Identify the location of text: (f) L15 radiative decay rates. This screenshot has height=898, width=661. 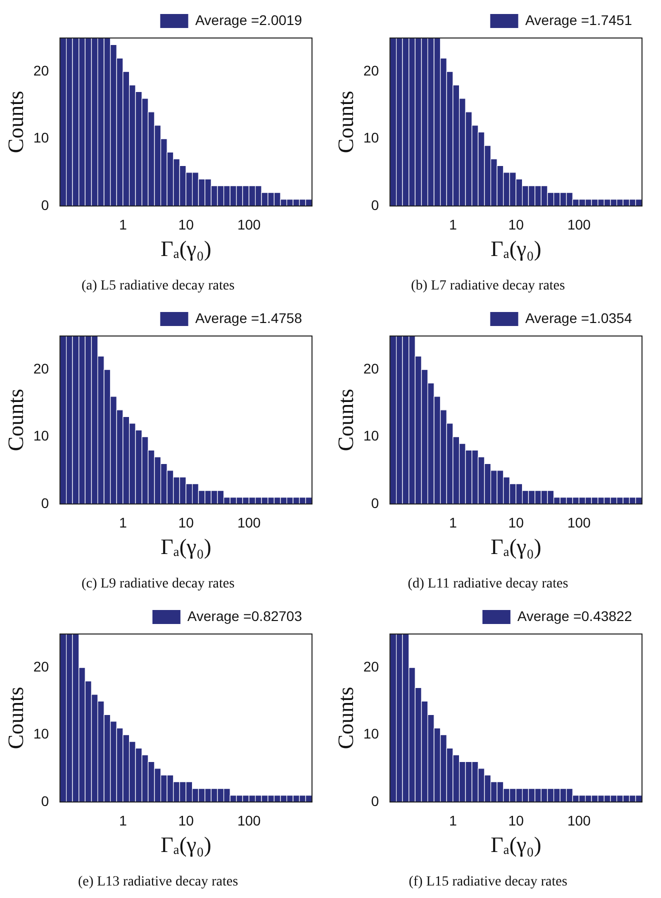
(488, 882).